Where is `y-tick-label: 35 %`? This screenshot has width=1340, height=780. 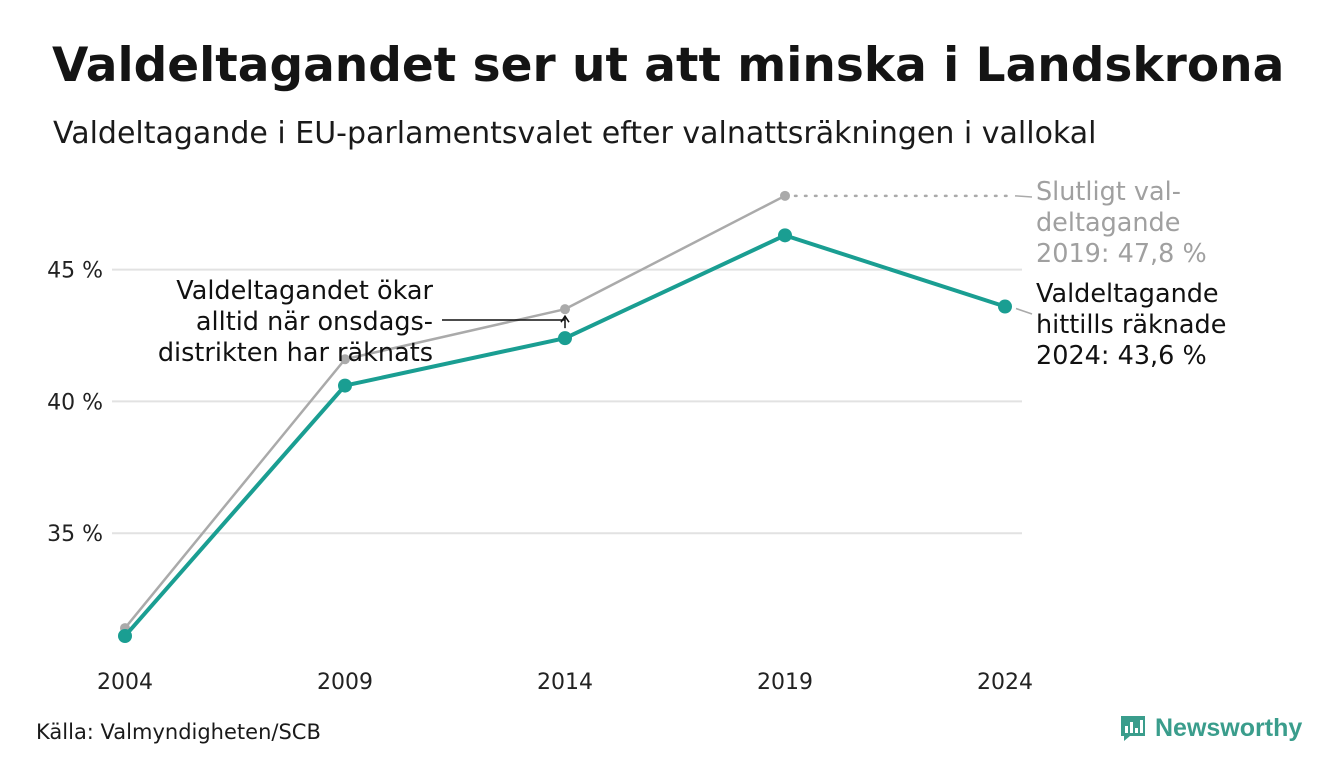 y-tick-label: 35 % is located at coordinates (75, 534).